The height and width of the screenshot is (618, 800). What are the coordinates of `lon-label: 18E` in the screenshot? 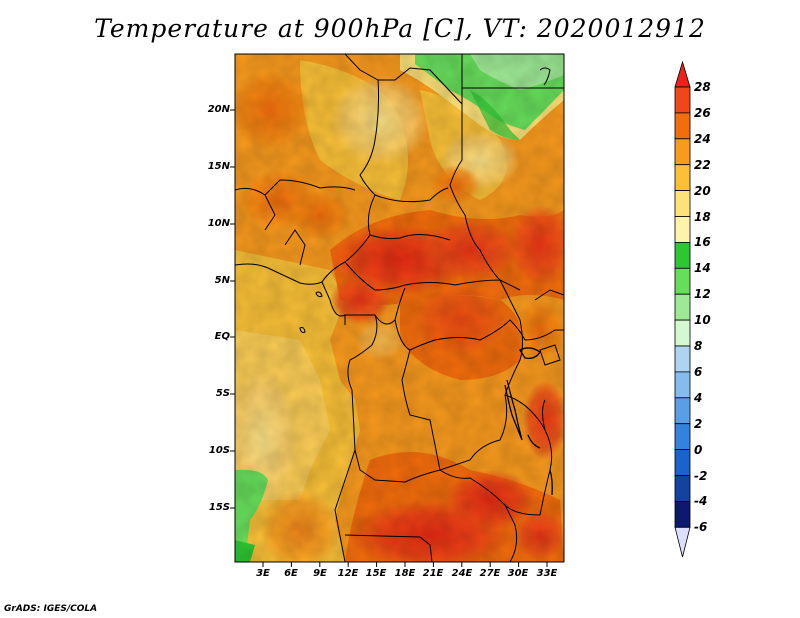 It's located at (405, 573).